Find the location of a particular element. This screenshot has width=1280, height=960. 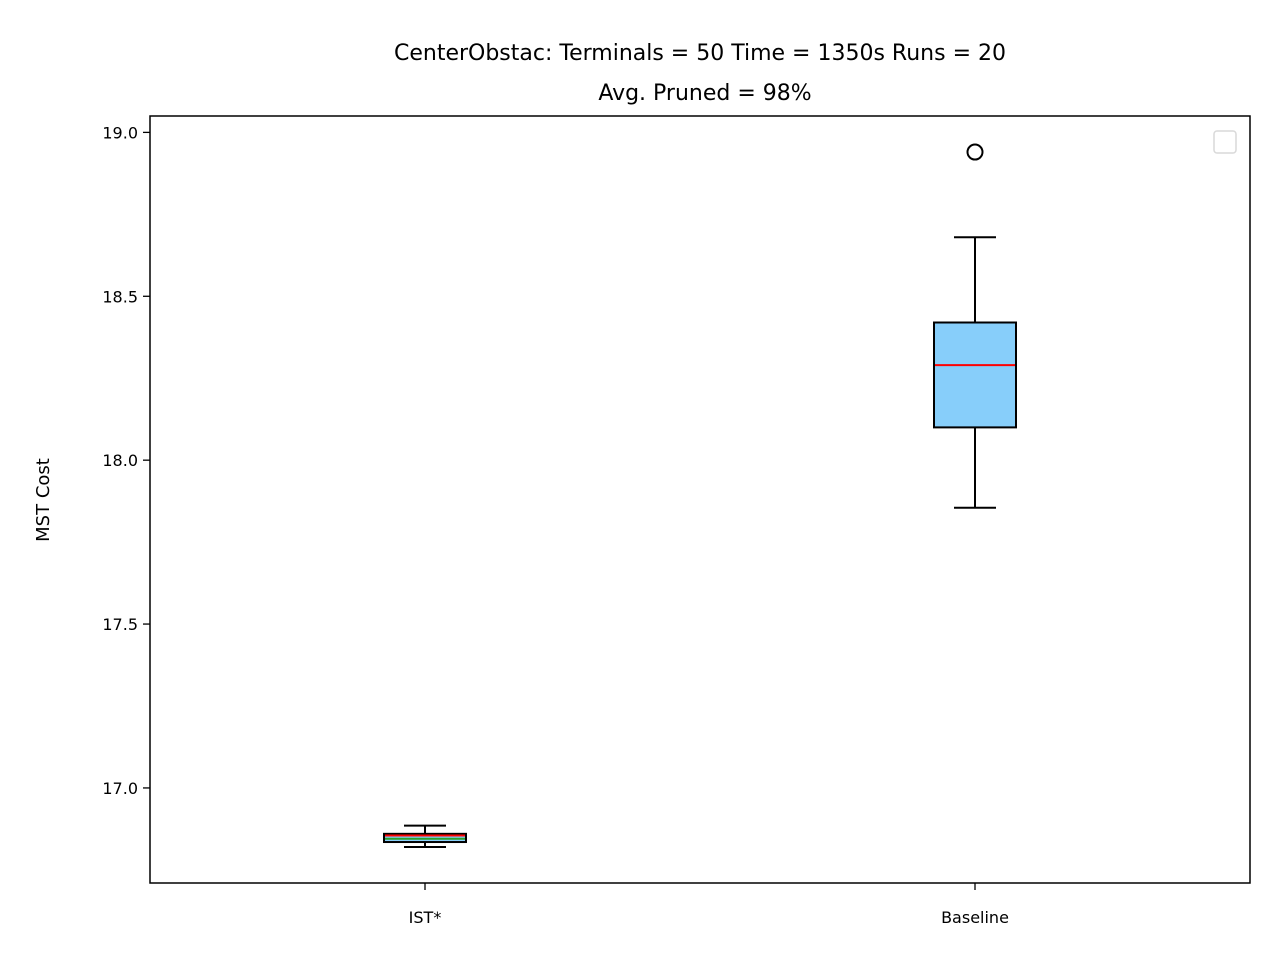

legend-box is located at coordinates (1225, 142).